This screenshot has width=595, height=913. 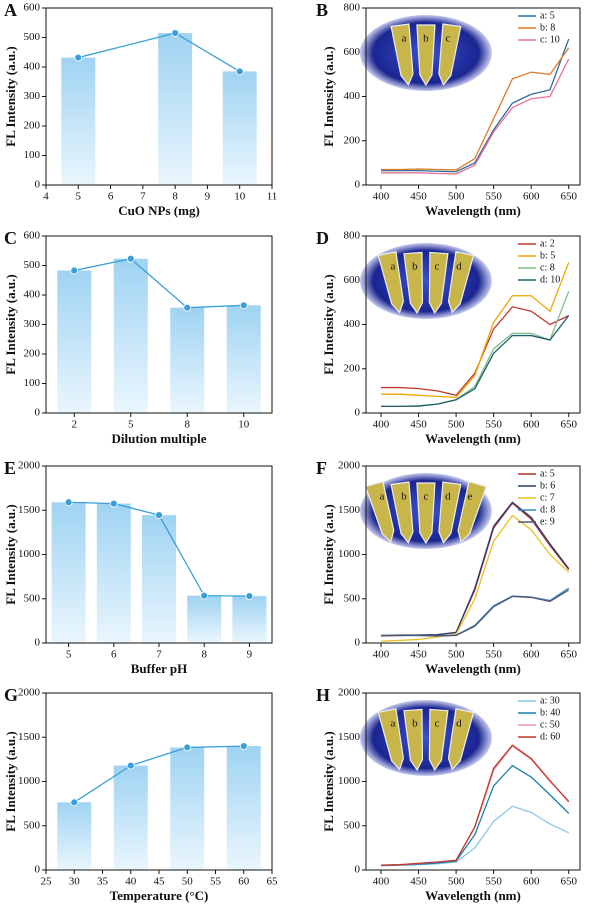 What do you see at coordinates (32, 96) in the screenshot?
I see `y-tick-label: 300` at bounding box center [32, 96].